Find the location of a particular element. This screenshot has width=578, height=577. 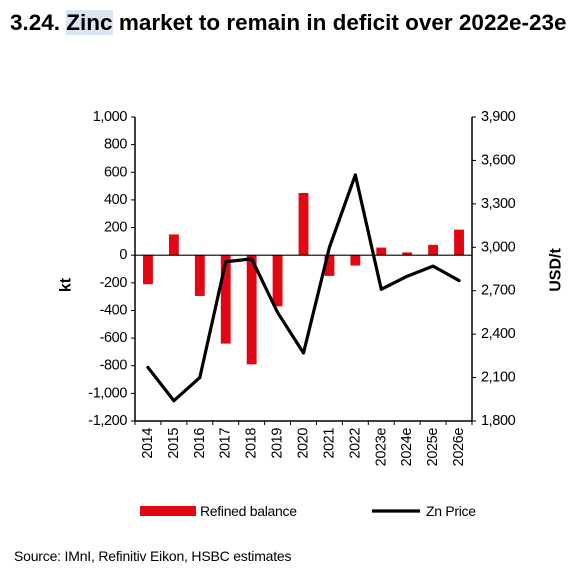

y2-tick-label: 3,600 is located at coordinates (498, 160).